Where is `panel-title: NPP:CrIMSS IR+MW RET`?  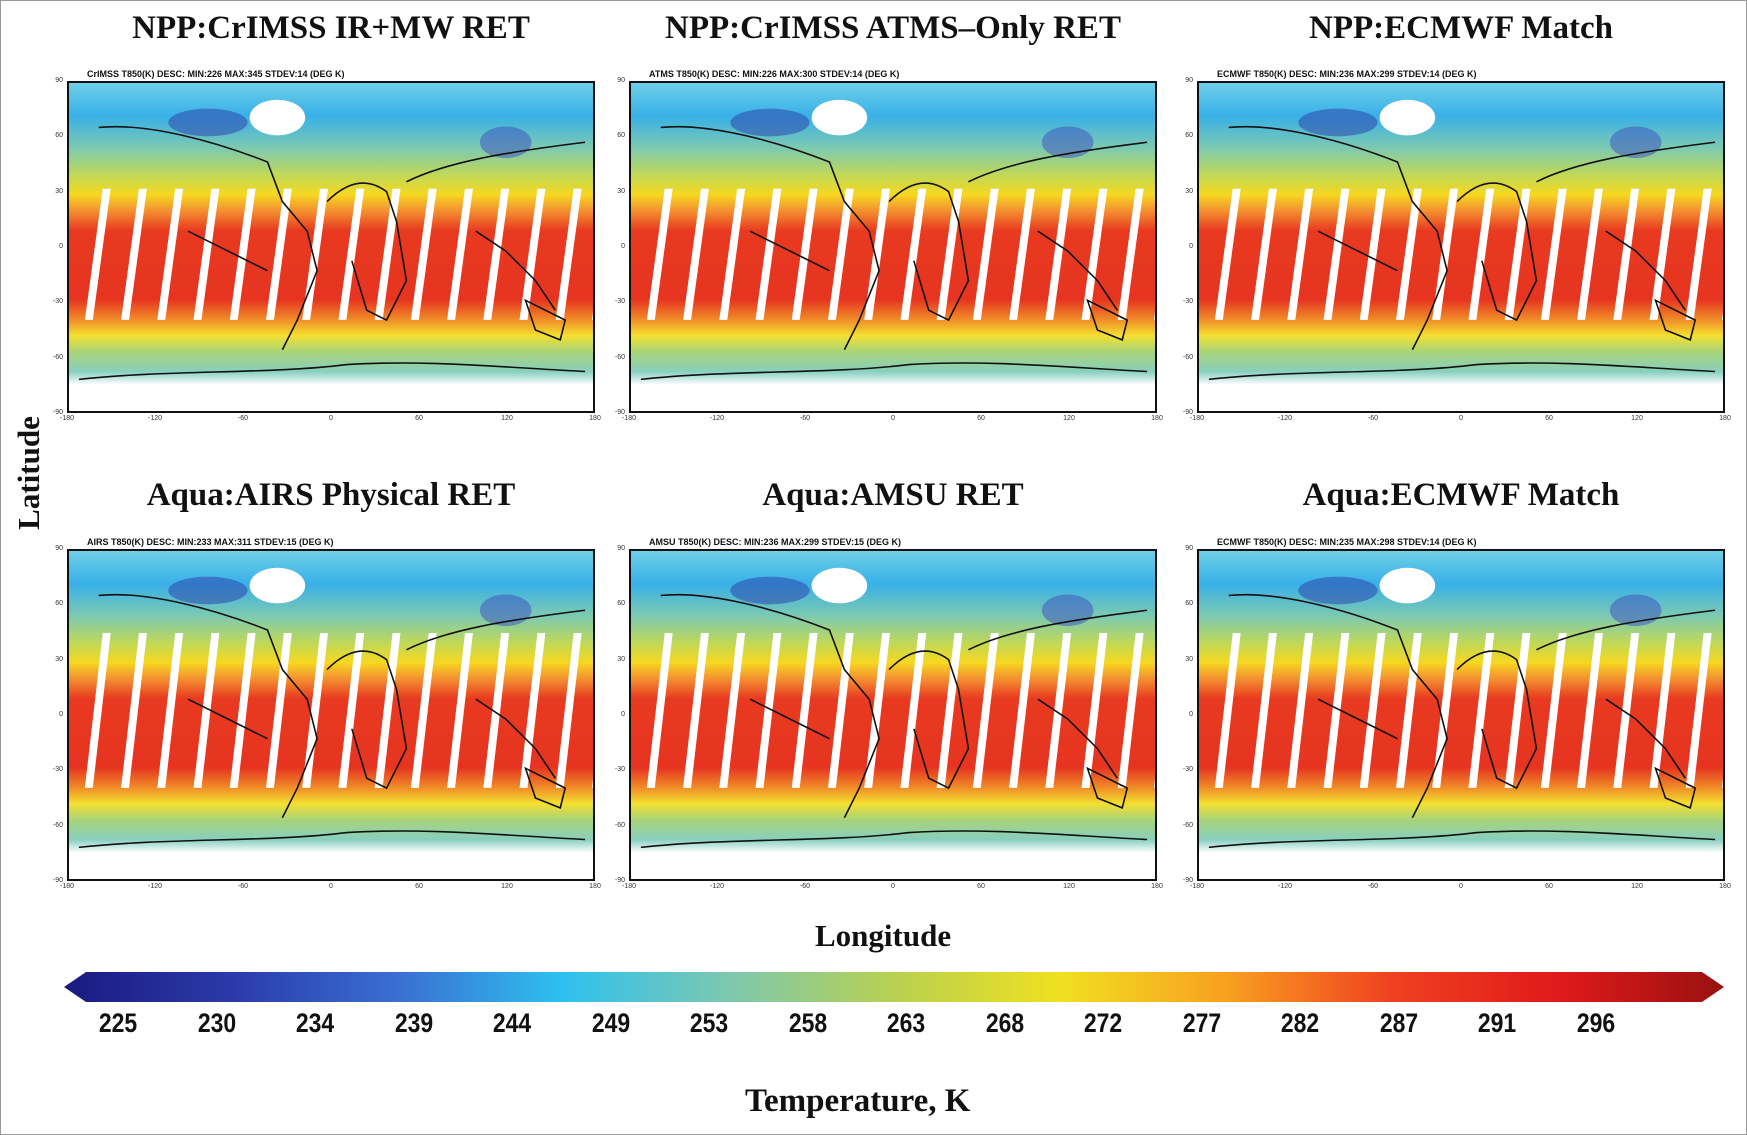 panel-title: NPP:CrIMSS IR+MW RET is located at coordinates (331, 28).